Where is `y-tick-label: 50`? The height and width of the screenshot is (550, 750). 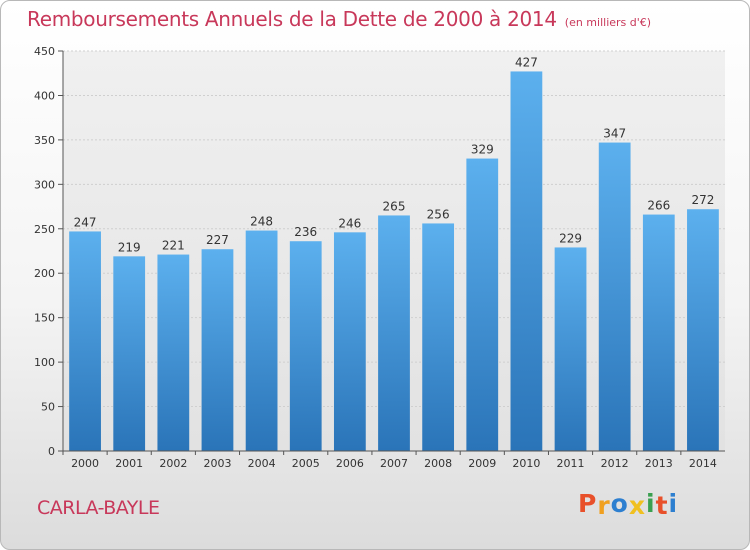
y-tick-label: 50 is located at coordinates (48, 407).